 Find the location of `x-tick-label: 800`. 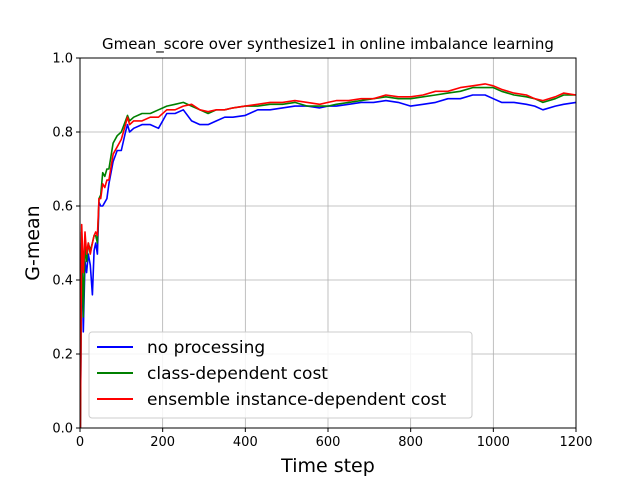

x-tick-label: 800 is located at coordinates (410, 442).